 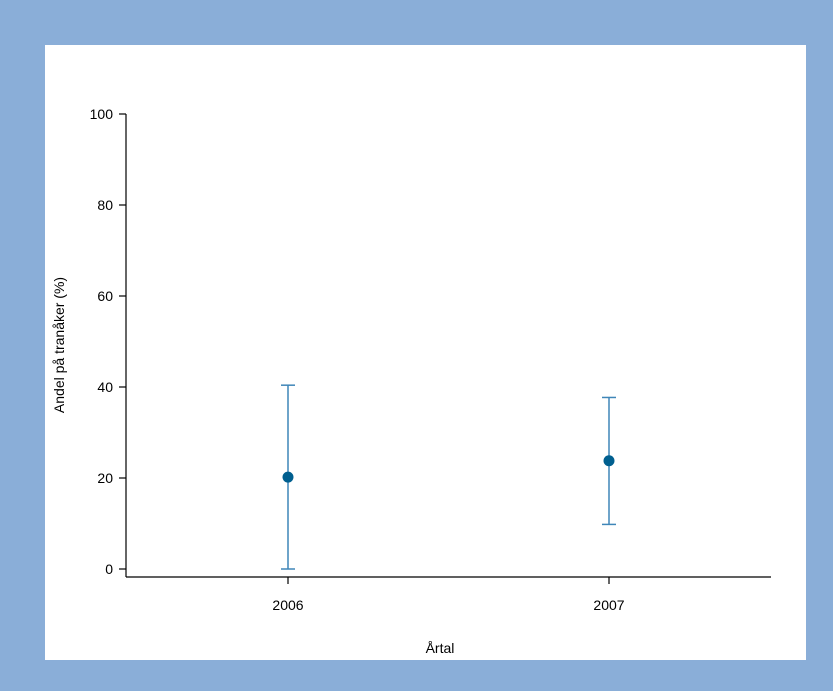 What do you see at coordinates (608, 605) in the screenshot?
I see `x-tick-label: 2007` at bounding box center [608, 605].